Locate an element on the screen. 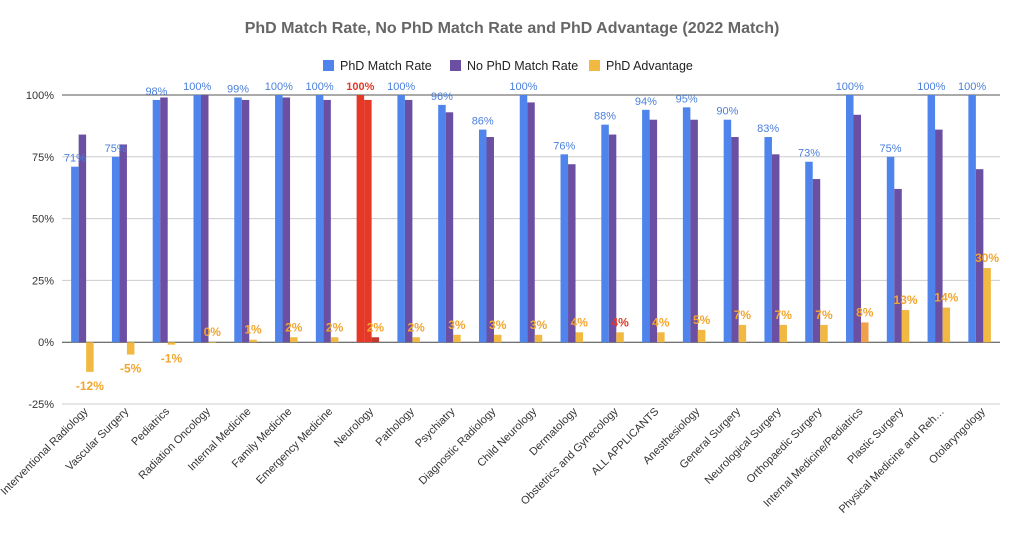 This screenshot has width=1024, height=540. data-label-advantage: 1% is located at coordinates (253, 330).